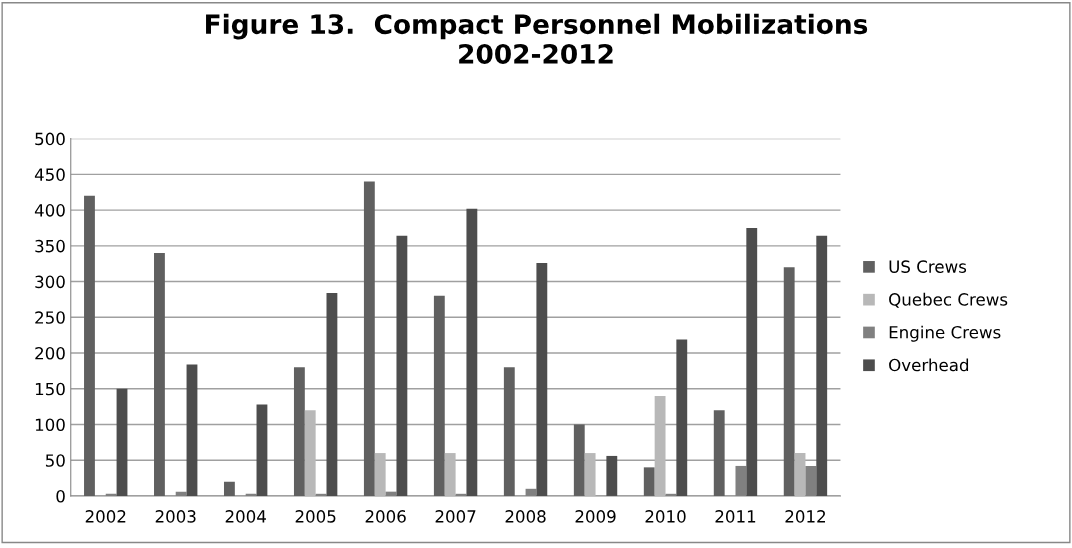 The height and width of the screenshot is (548, 1072). What do you see at coordinates (928, 266) in the screenshot?
I see `legend-label: US Crews` at bounding box center [928, 266].